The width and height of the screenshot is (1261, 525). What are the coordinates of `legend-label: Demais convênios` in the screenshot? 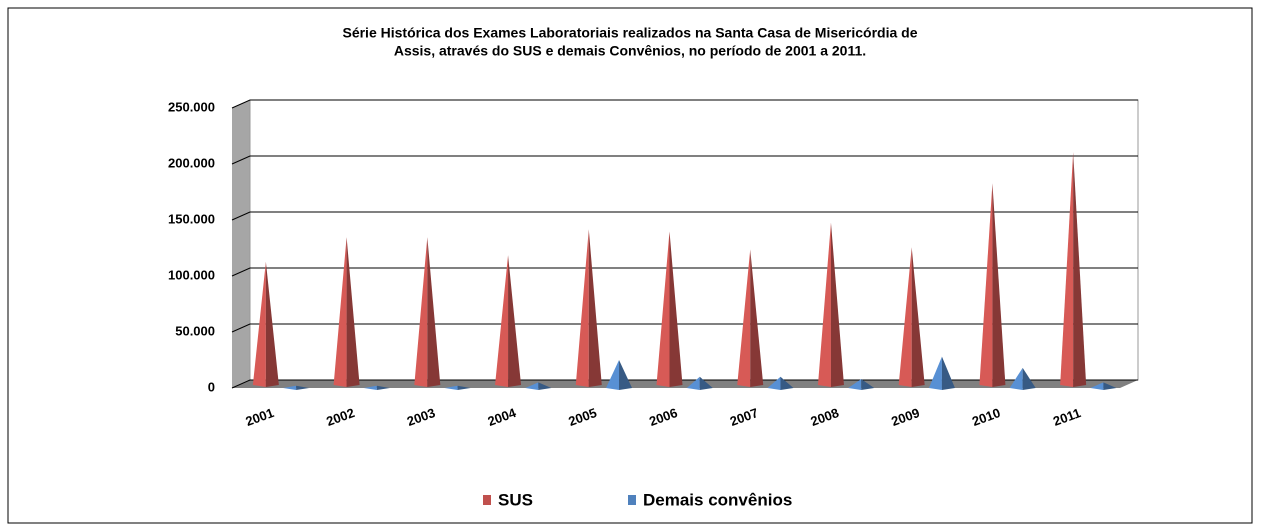 It's located at (717, 499).